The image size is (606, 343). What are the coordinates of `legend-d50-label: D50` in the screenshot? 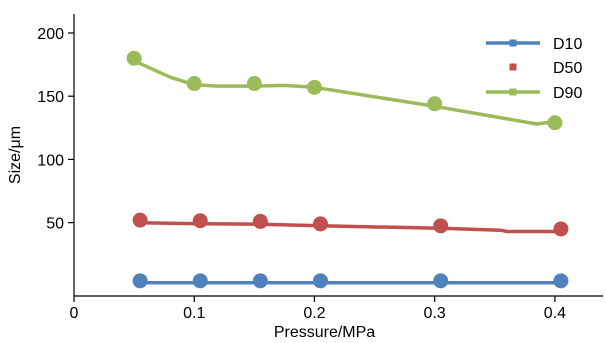 It's located at (567, 68).